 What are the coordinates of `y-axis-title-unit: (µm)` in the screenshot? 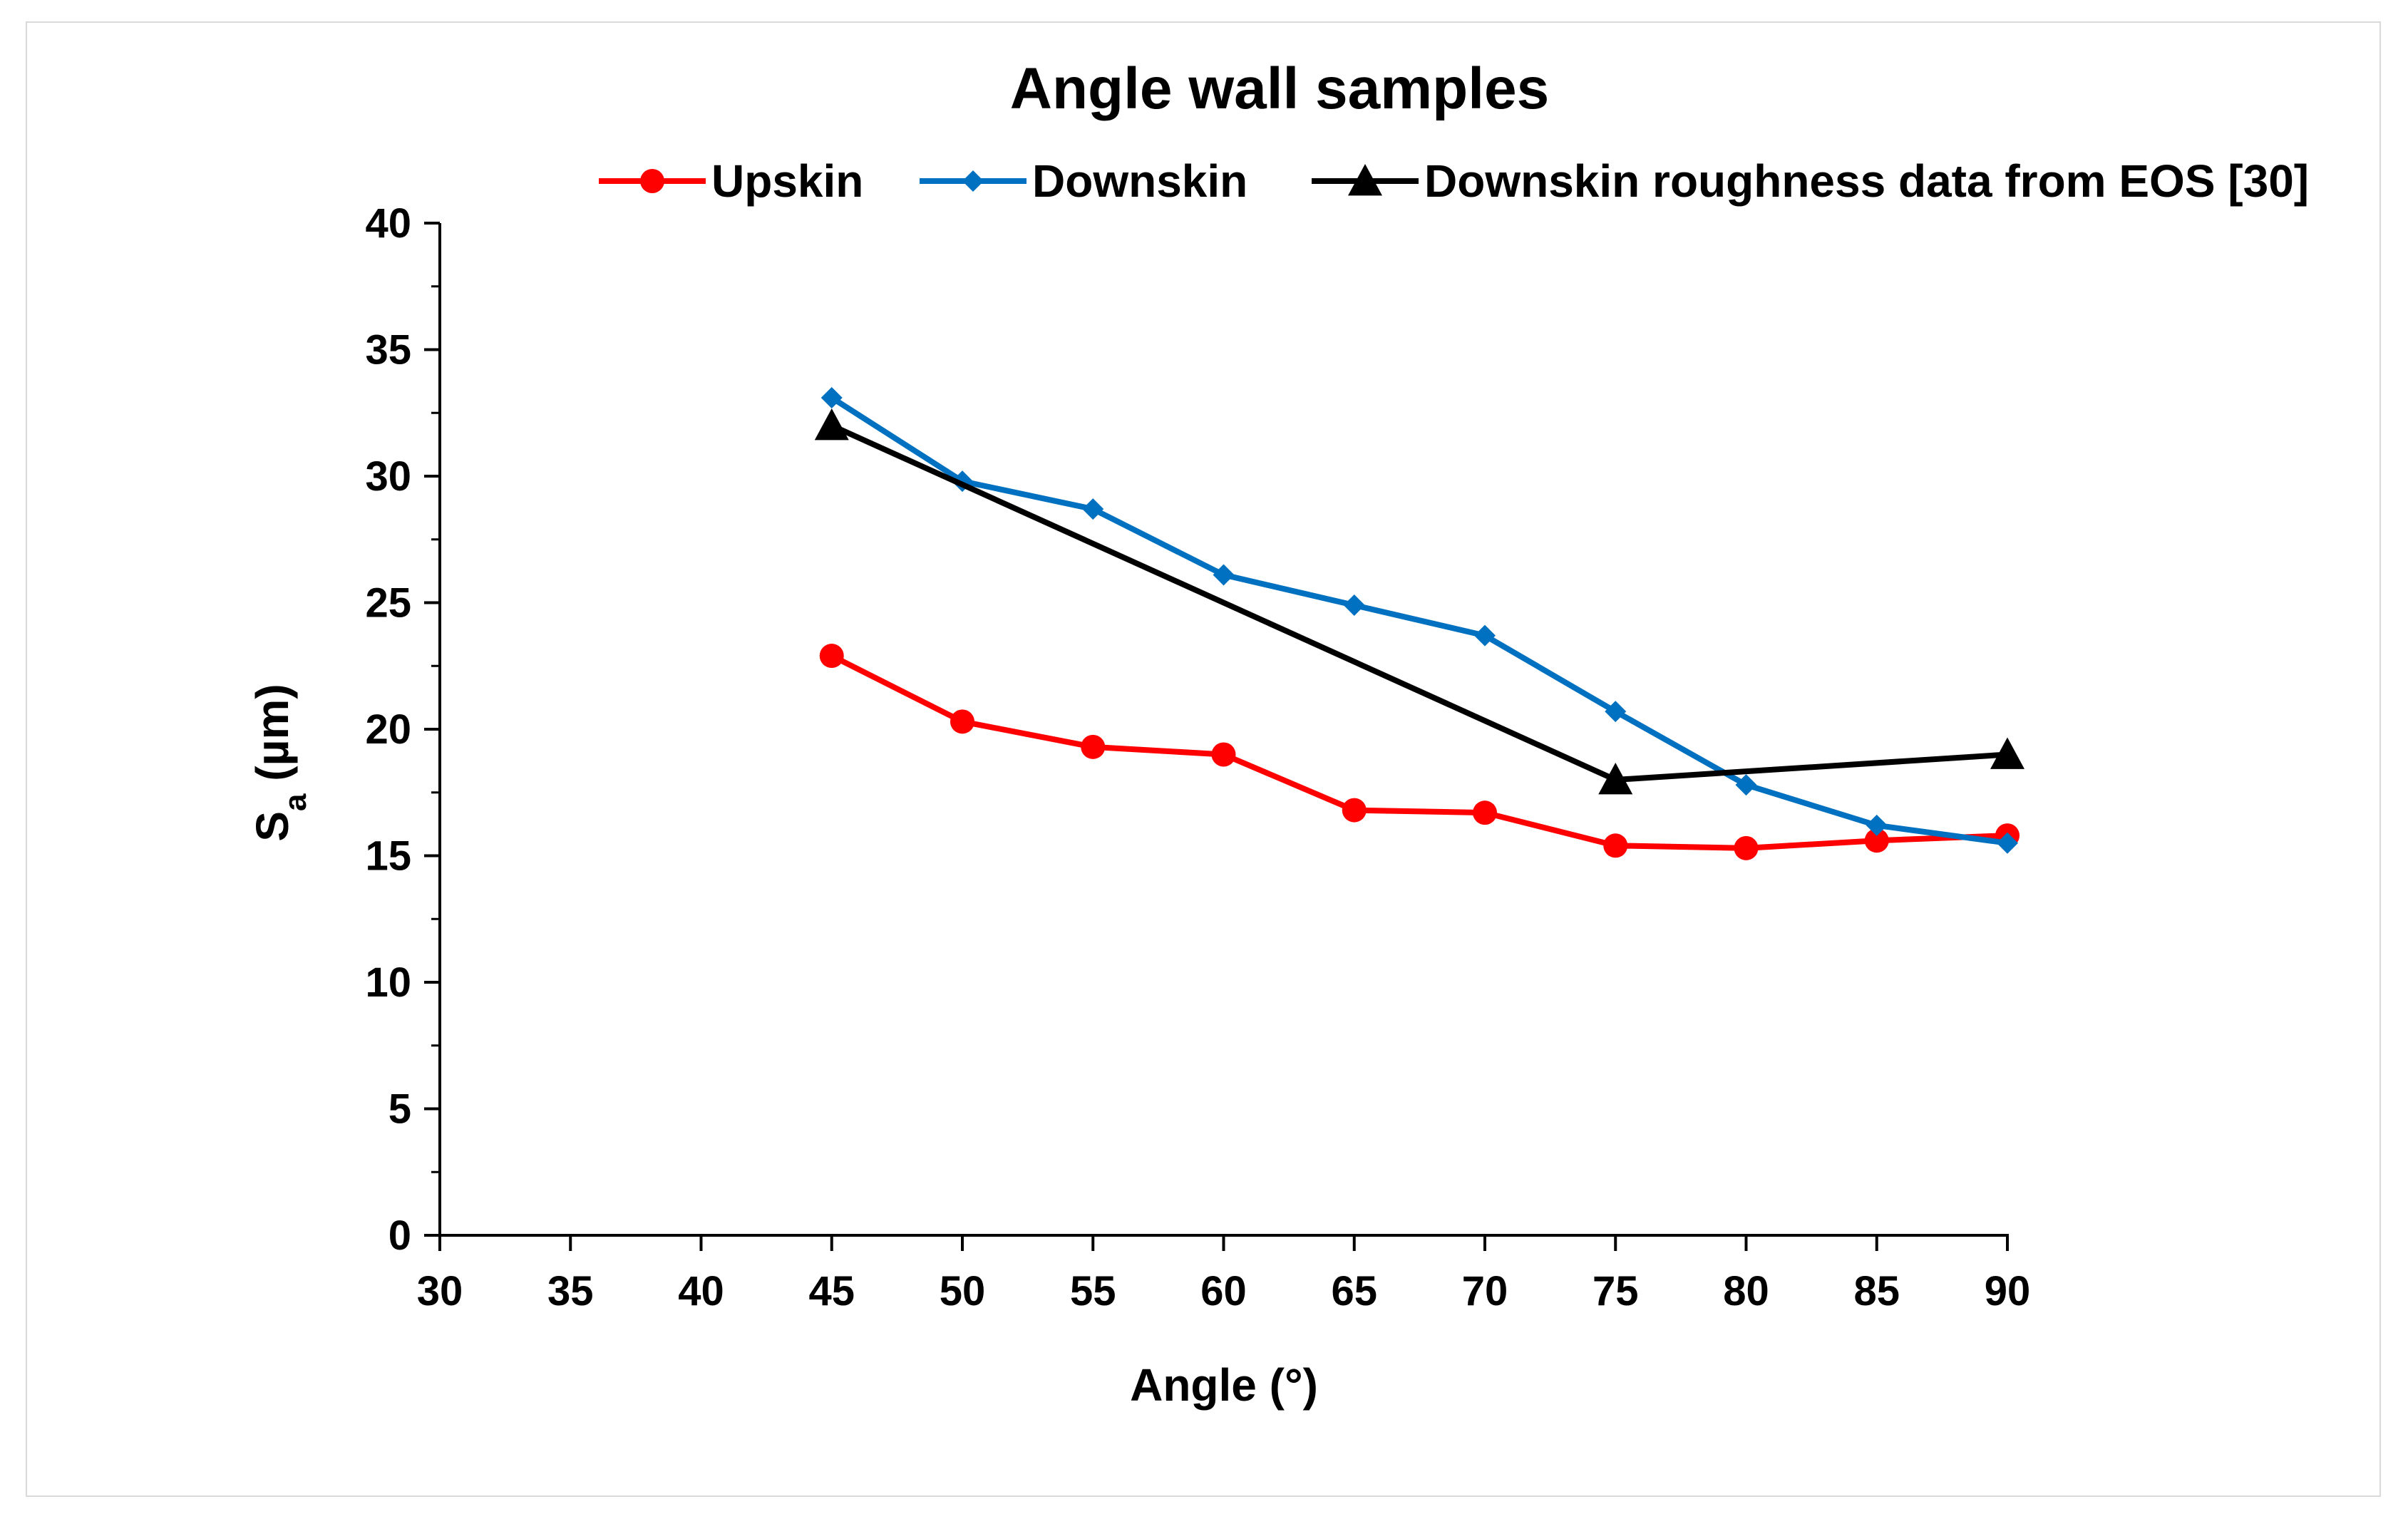 It's located at (272, 739).